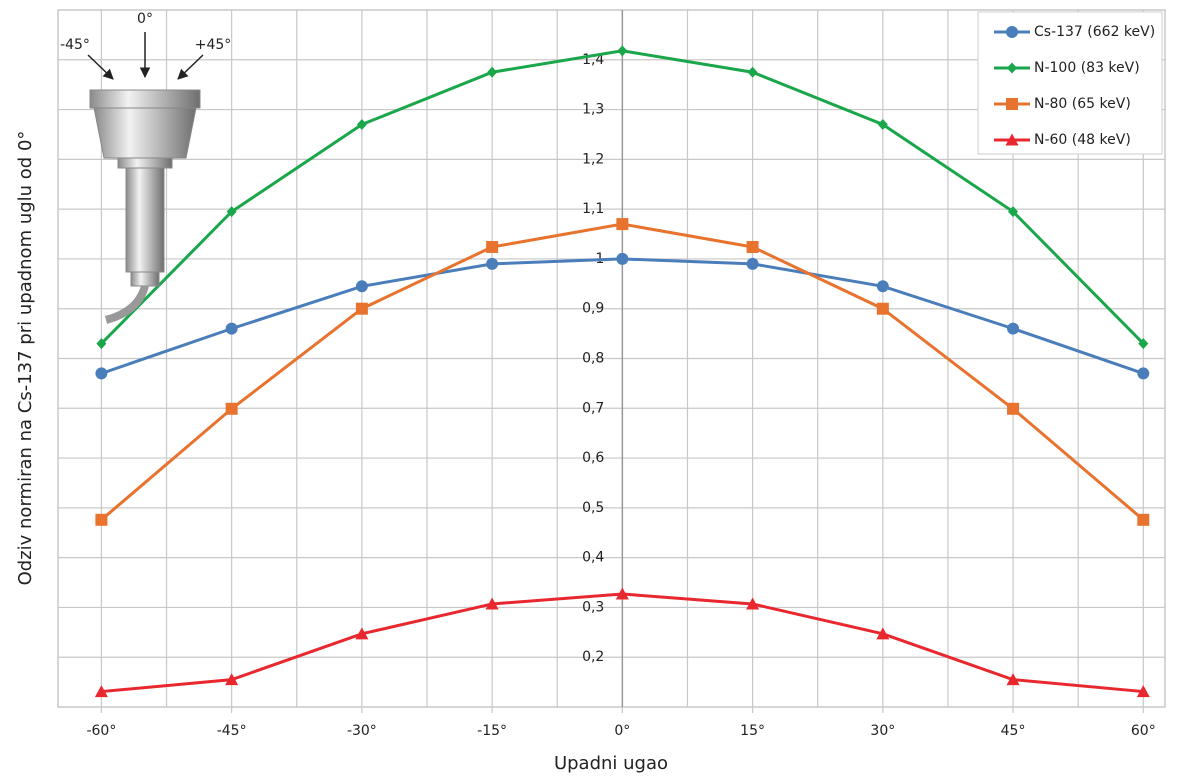 Image resolution: width=1186 pixels, height=783 pixels. I want to click on y-tick-label: 0,9, so click(593, 309).